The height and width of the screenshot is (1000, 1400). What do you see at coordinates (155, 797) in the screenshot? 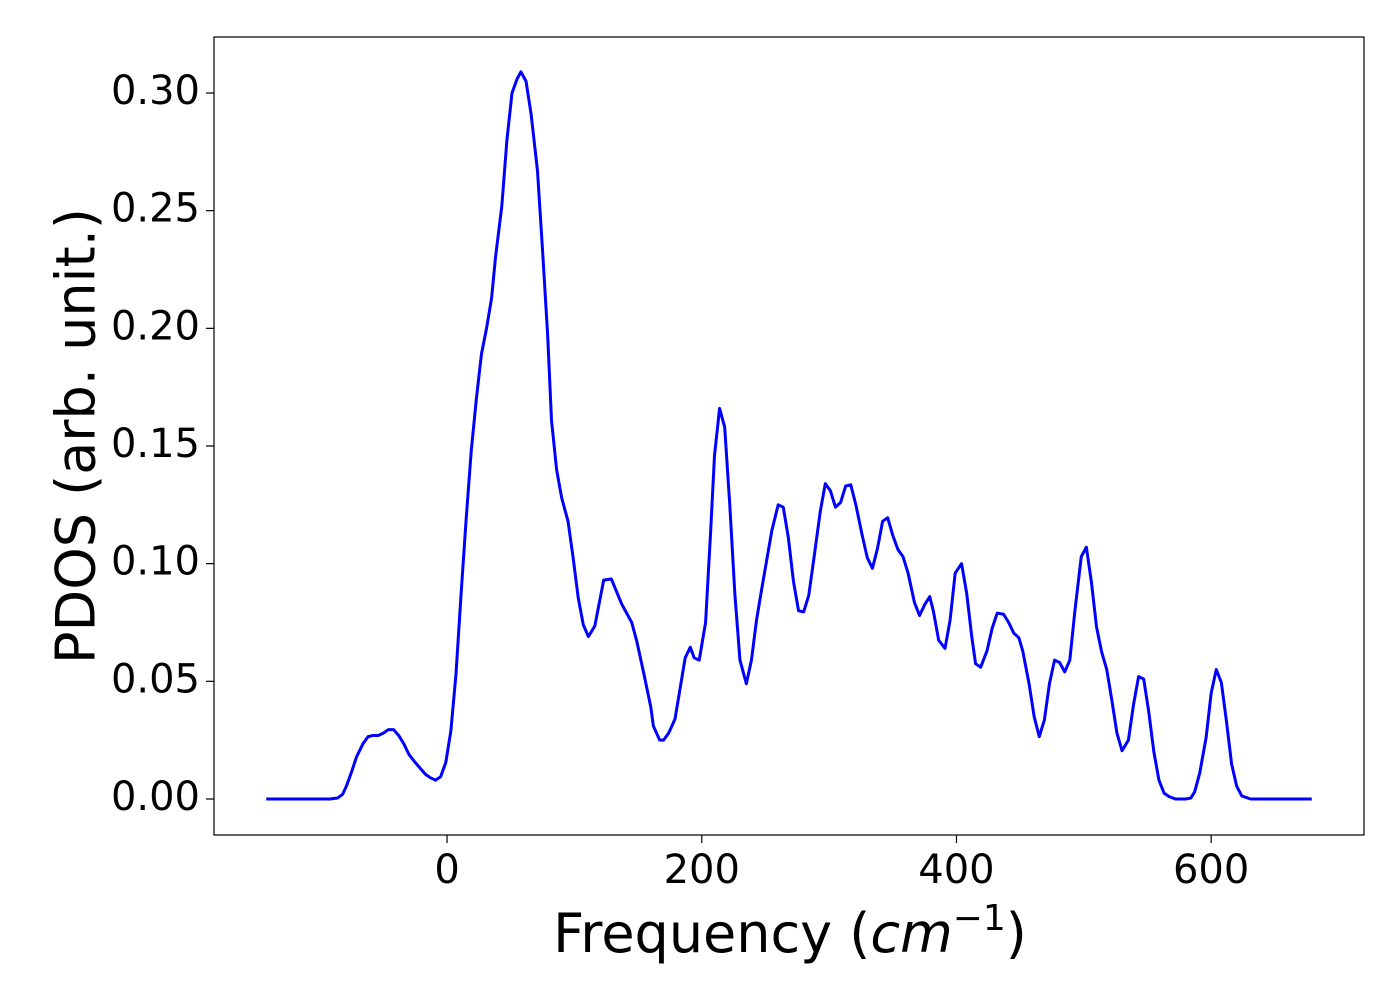
I see `y-tick-label: 0.00` at bounding box center [155, 797].